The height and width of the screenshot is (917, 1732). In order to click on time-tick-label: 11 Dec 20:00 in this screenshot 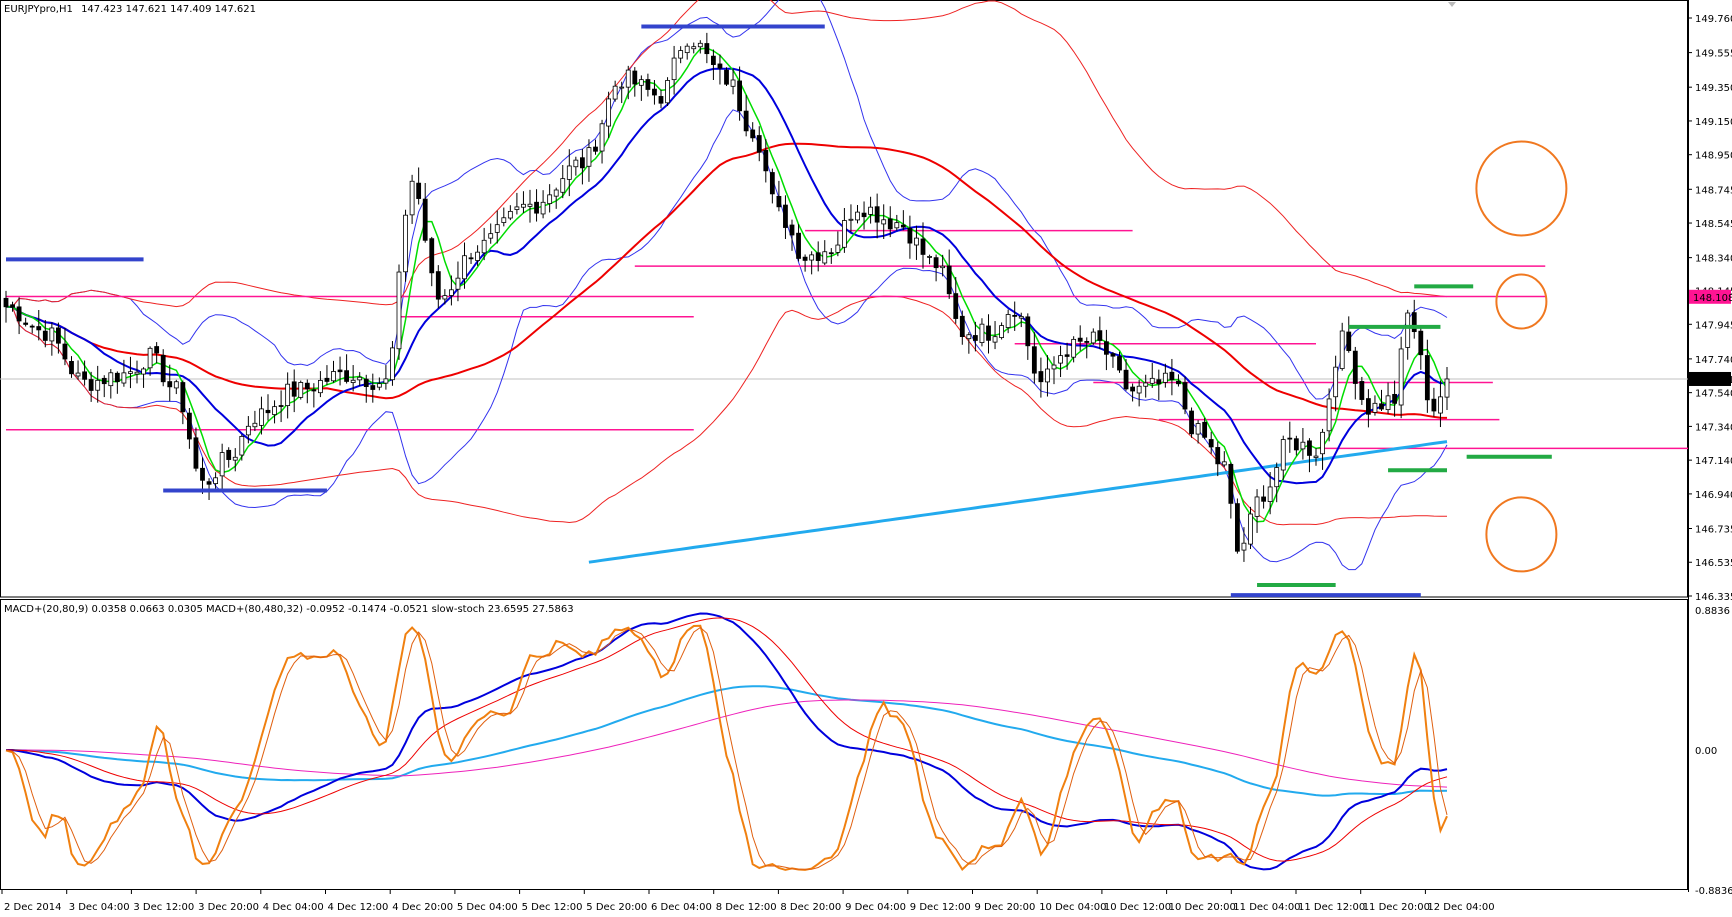, I will do `click(1396, 907)`.